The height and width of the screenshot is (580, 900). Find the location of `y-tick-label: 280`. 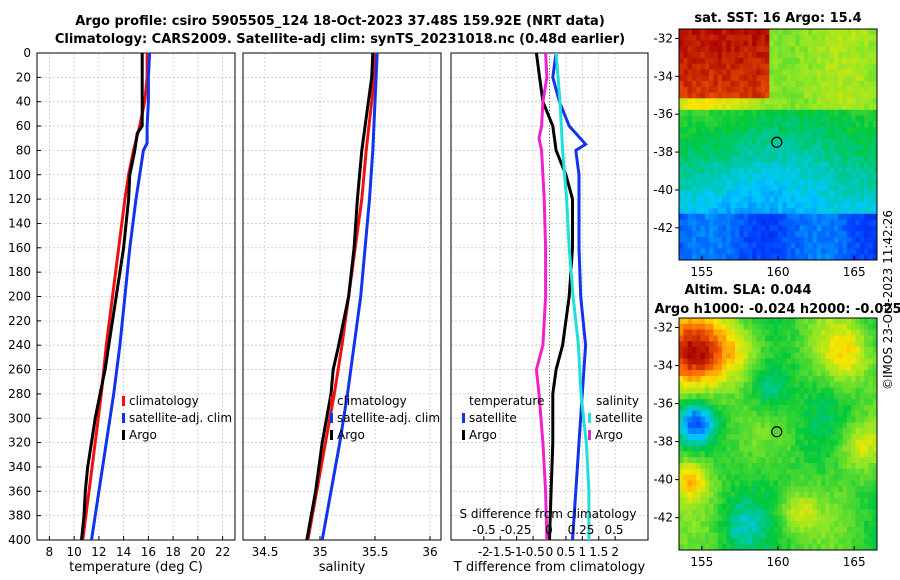

y-tick-label: 280 is located at coordinates (19, 394).